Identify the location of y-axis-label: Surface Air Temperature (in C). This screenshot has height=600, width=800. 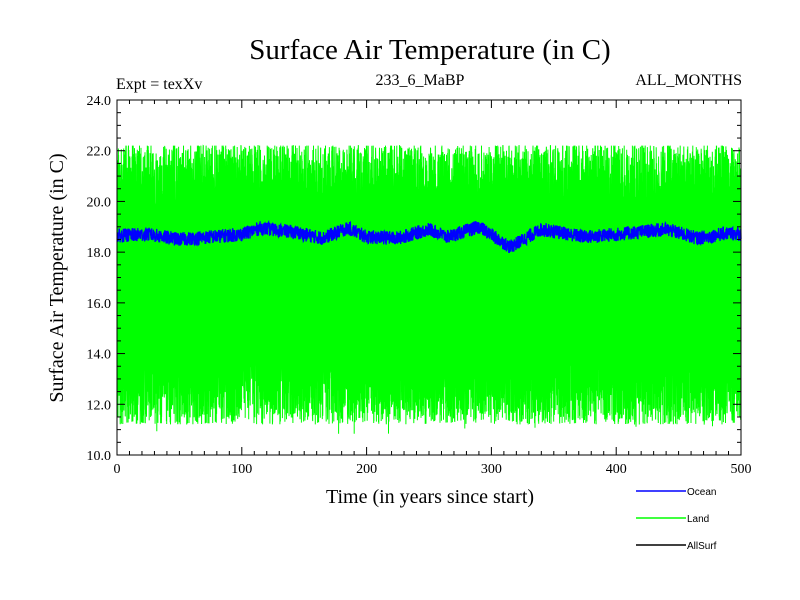
(57, 277).